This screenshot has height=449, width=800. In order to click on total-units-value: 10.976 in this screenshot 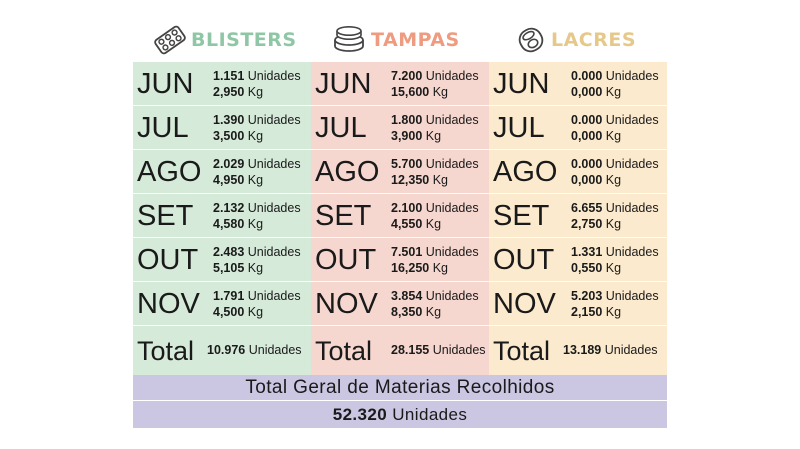, I will do `click(226, 350)`.